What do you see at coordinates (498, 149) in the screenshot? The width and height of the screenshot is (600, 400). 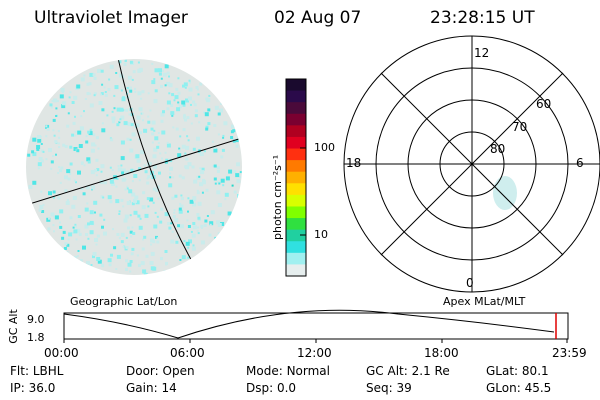 I see `mlat-label-80: 80` at bounding box center [498, 149].